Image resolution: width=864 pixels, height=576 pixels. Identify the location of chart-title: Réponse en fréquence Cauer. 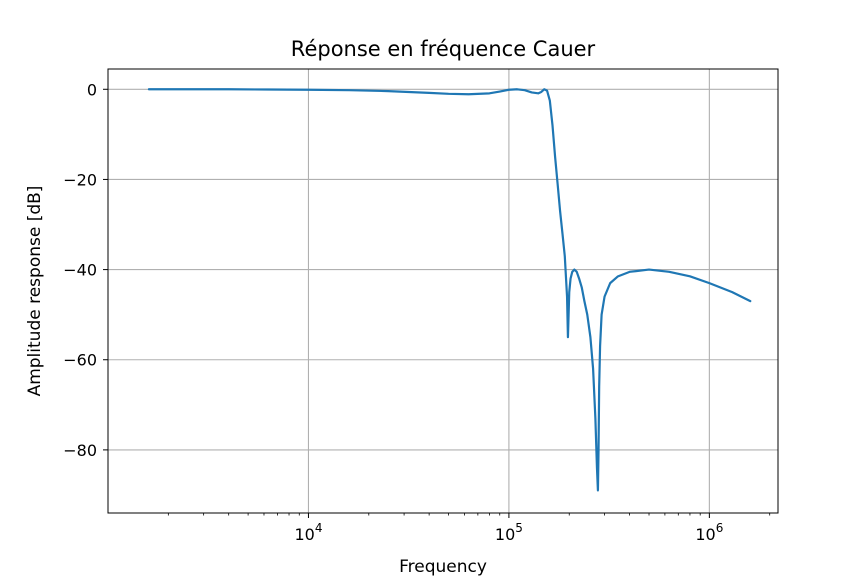
(443, 49).